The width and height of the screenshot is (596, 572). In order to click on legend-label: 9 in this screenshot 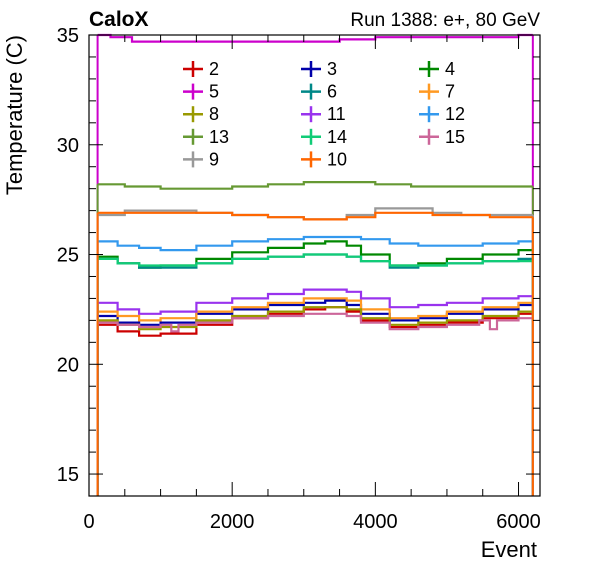, I will do `click(214, 159)`.